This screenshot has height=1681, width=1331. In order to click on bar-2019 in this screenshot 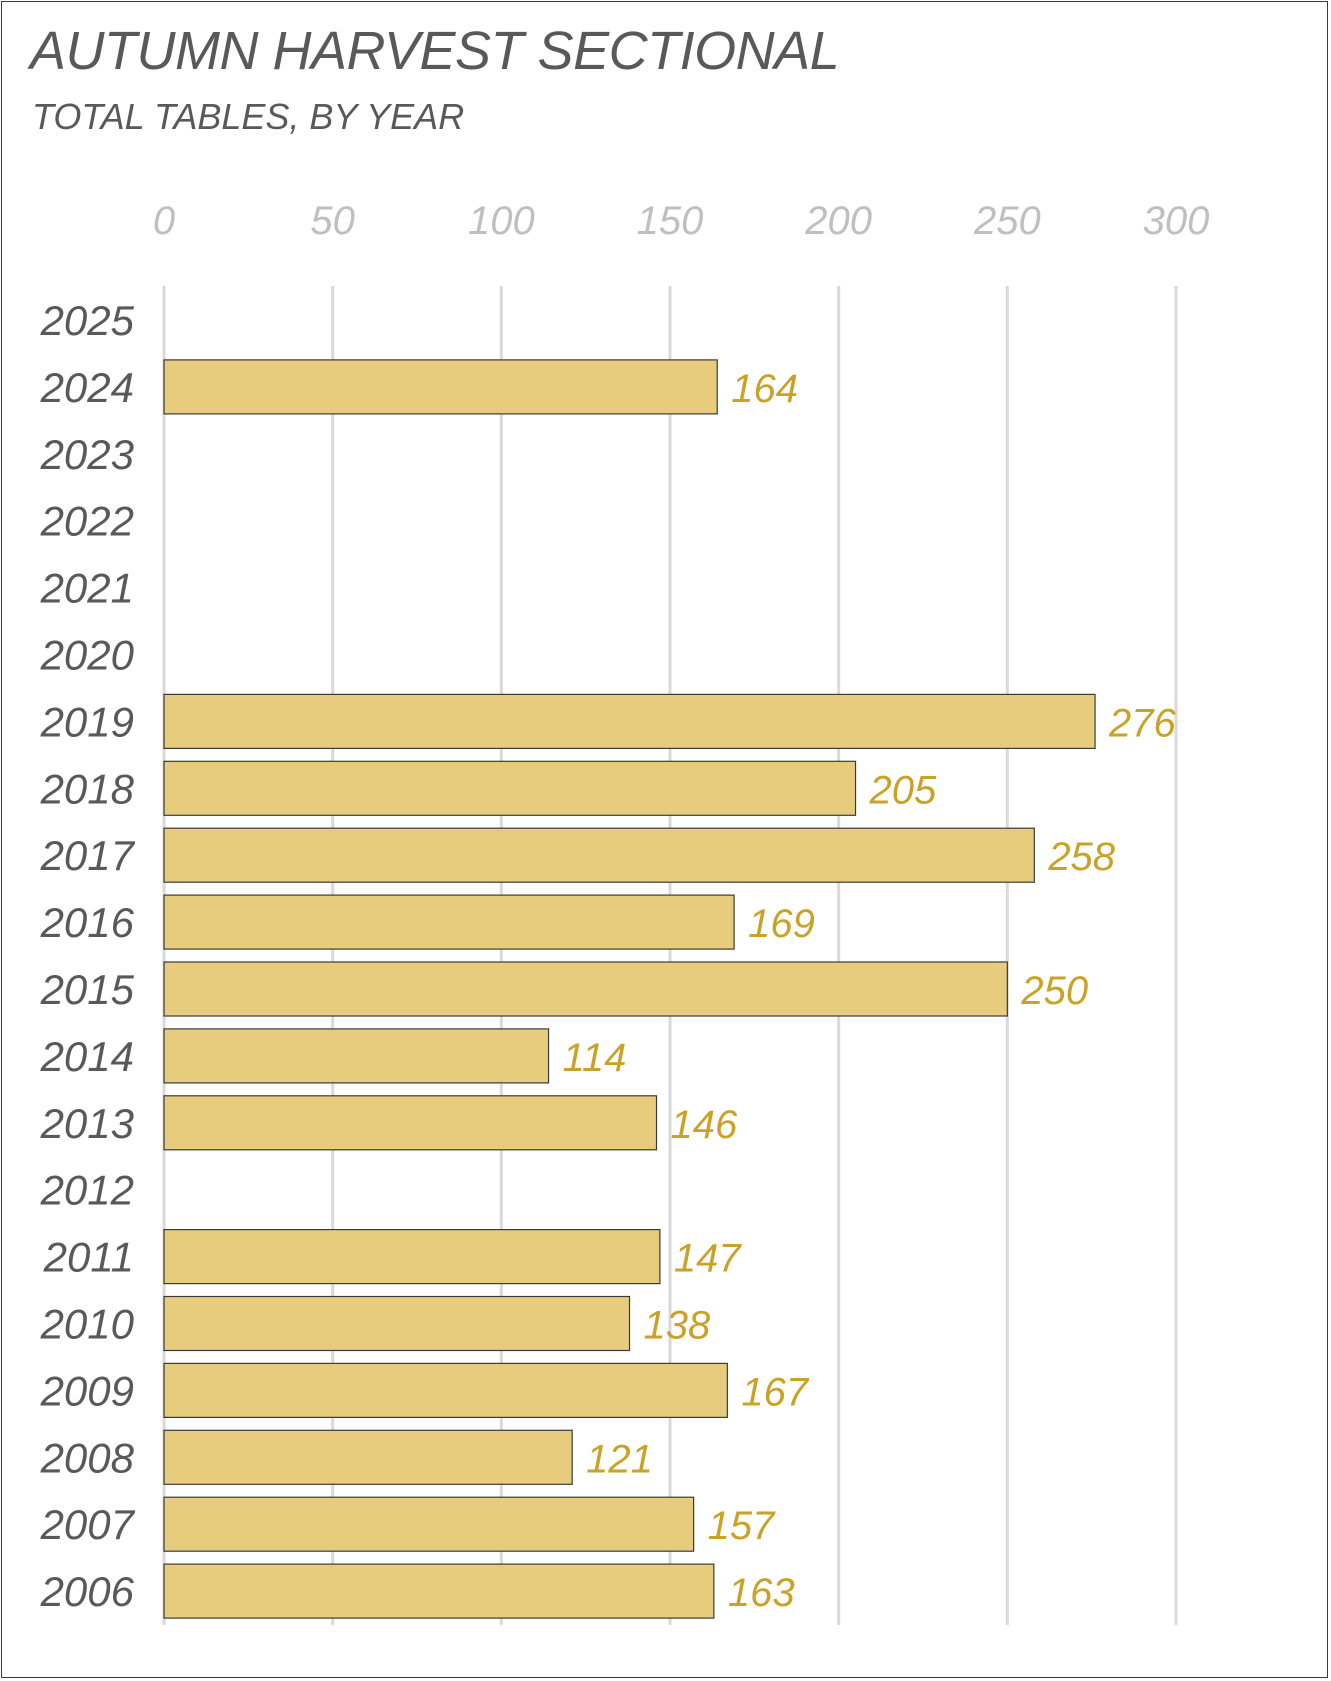, I will do `click(629, 721)`.